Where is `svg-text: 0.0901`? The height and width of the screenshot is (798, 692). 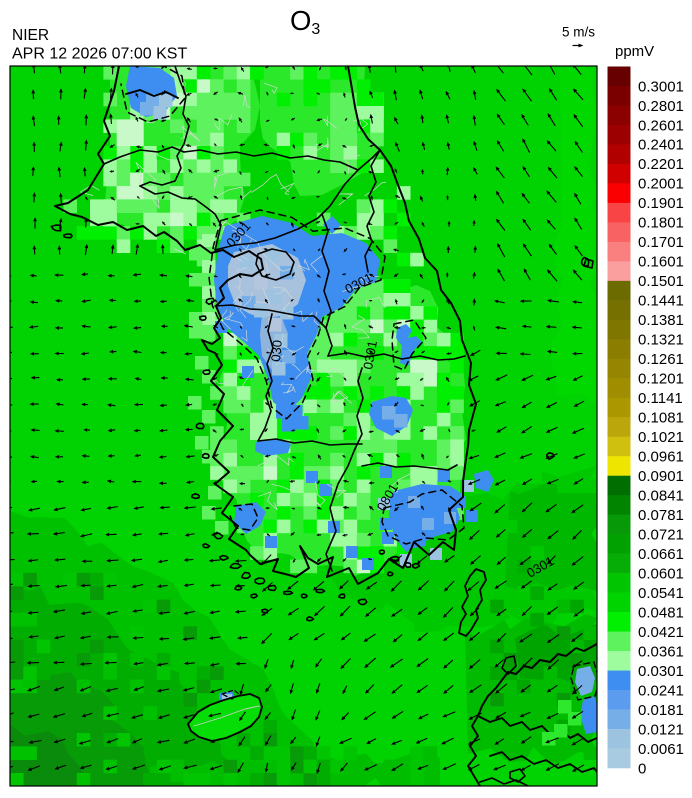
svg-text: 0.0901 is located at coordinates (661, 476).